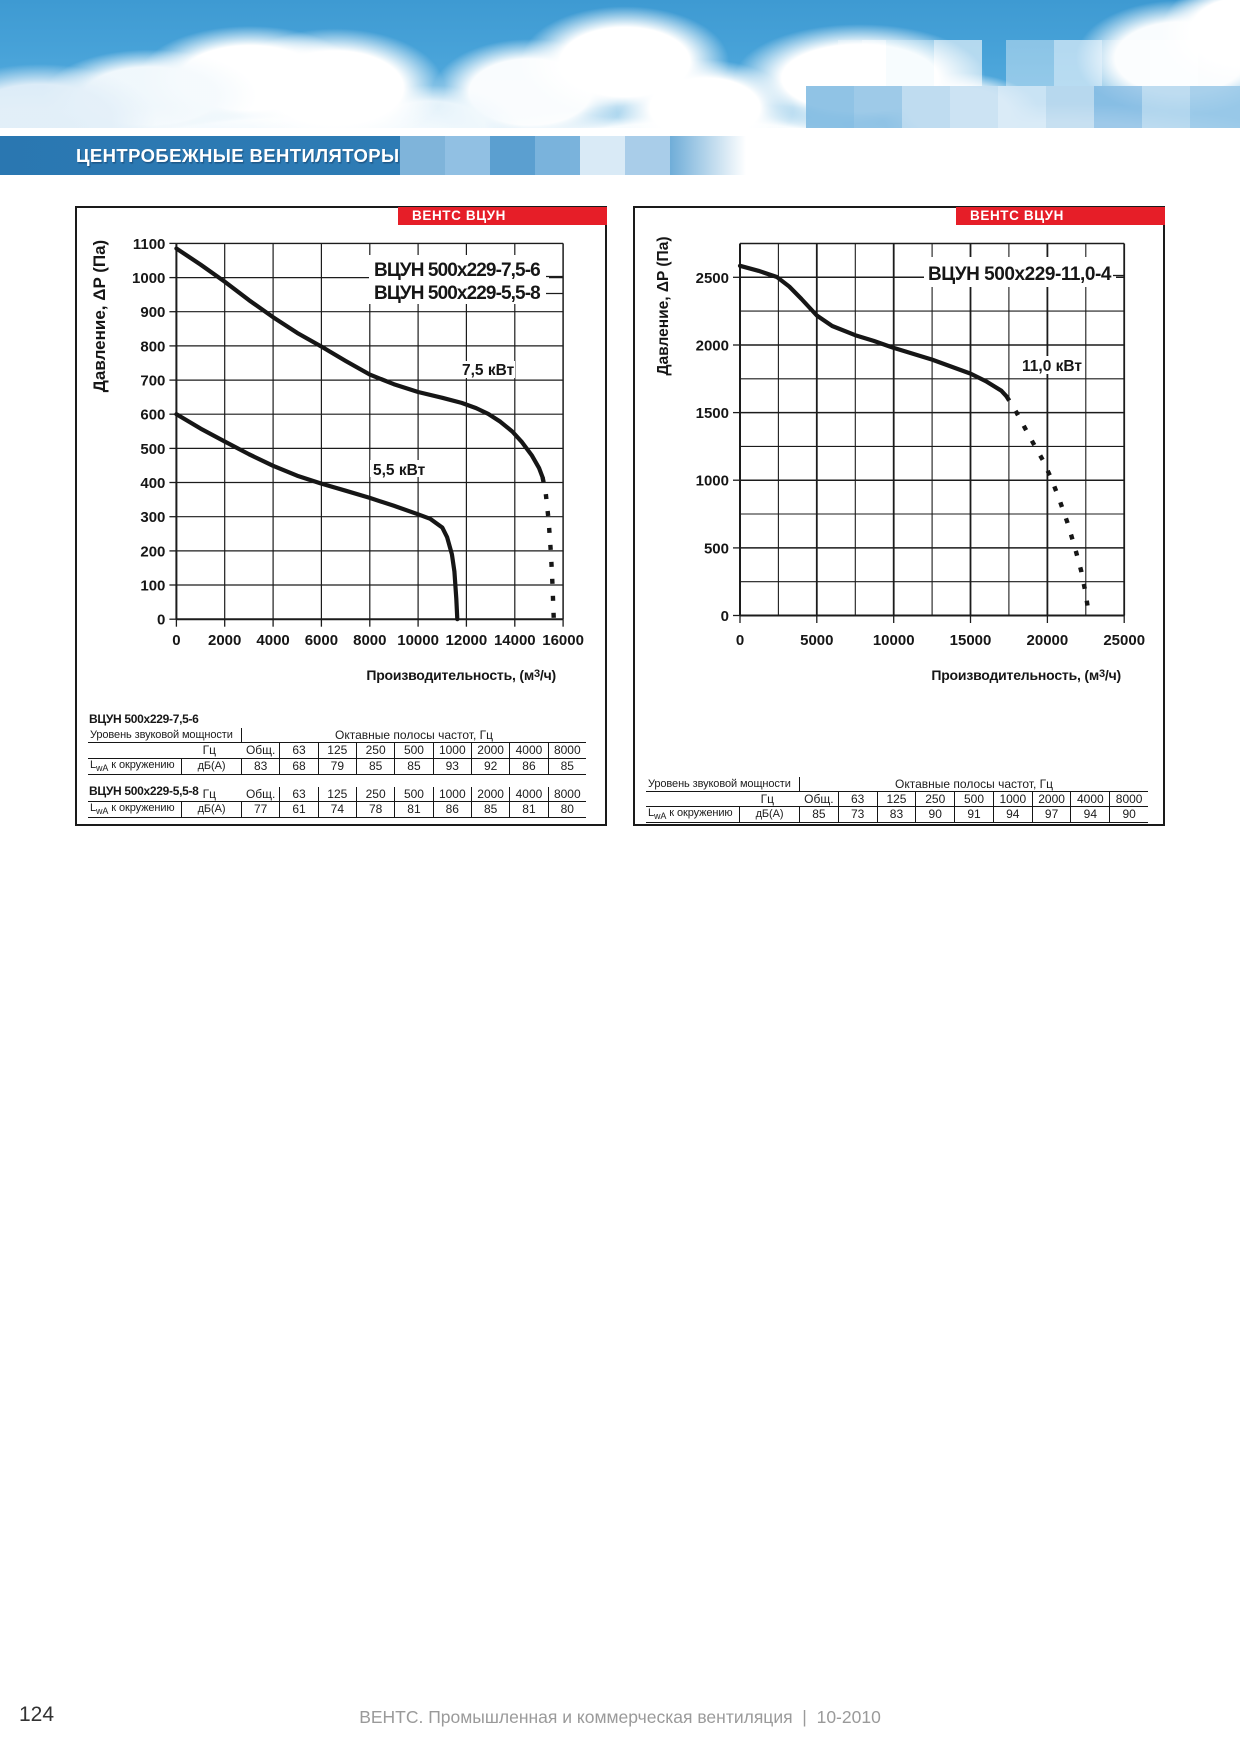 The width and height of the screenshot is (1240, 1754). Describe the element at coordinates (152, 346) in the screenshot. I see `svg-text: 800` at that location.